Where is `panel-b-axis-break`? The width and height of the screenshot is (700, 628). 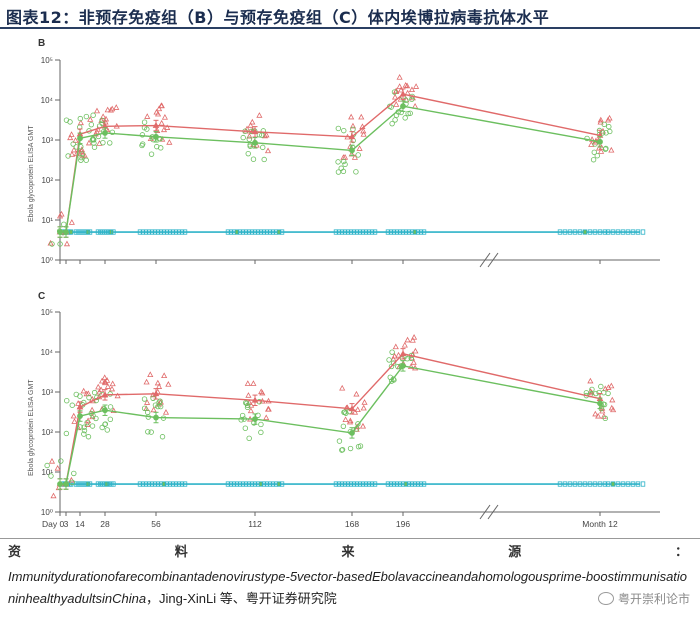 panel-b-axis-break is located at coordinates (485, 260).